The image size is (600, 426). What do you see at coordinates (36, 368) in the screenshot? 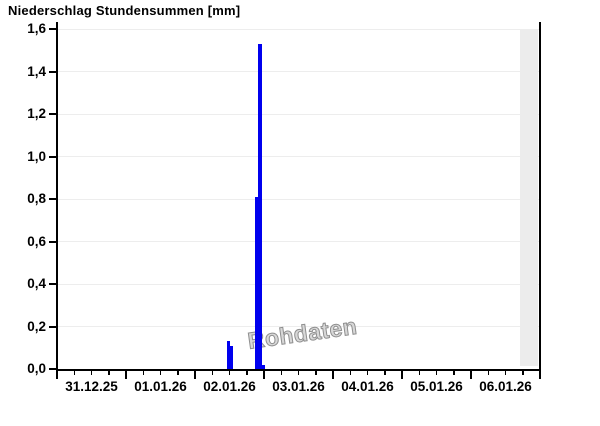
I see `y-axis-tick-label: 0,0` at bounding box center [36, 368].